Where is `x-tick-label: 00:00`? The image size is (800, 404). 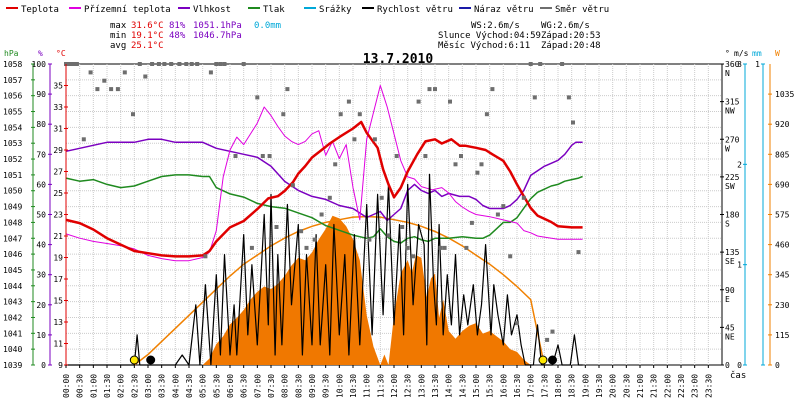
x-tick-label: 00:00 is located at coordinates (66, 386).